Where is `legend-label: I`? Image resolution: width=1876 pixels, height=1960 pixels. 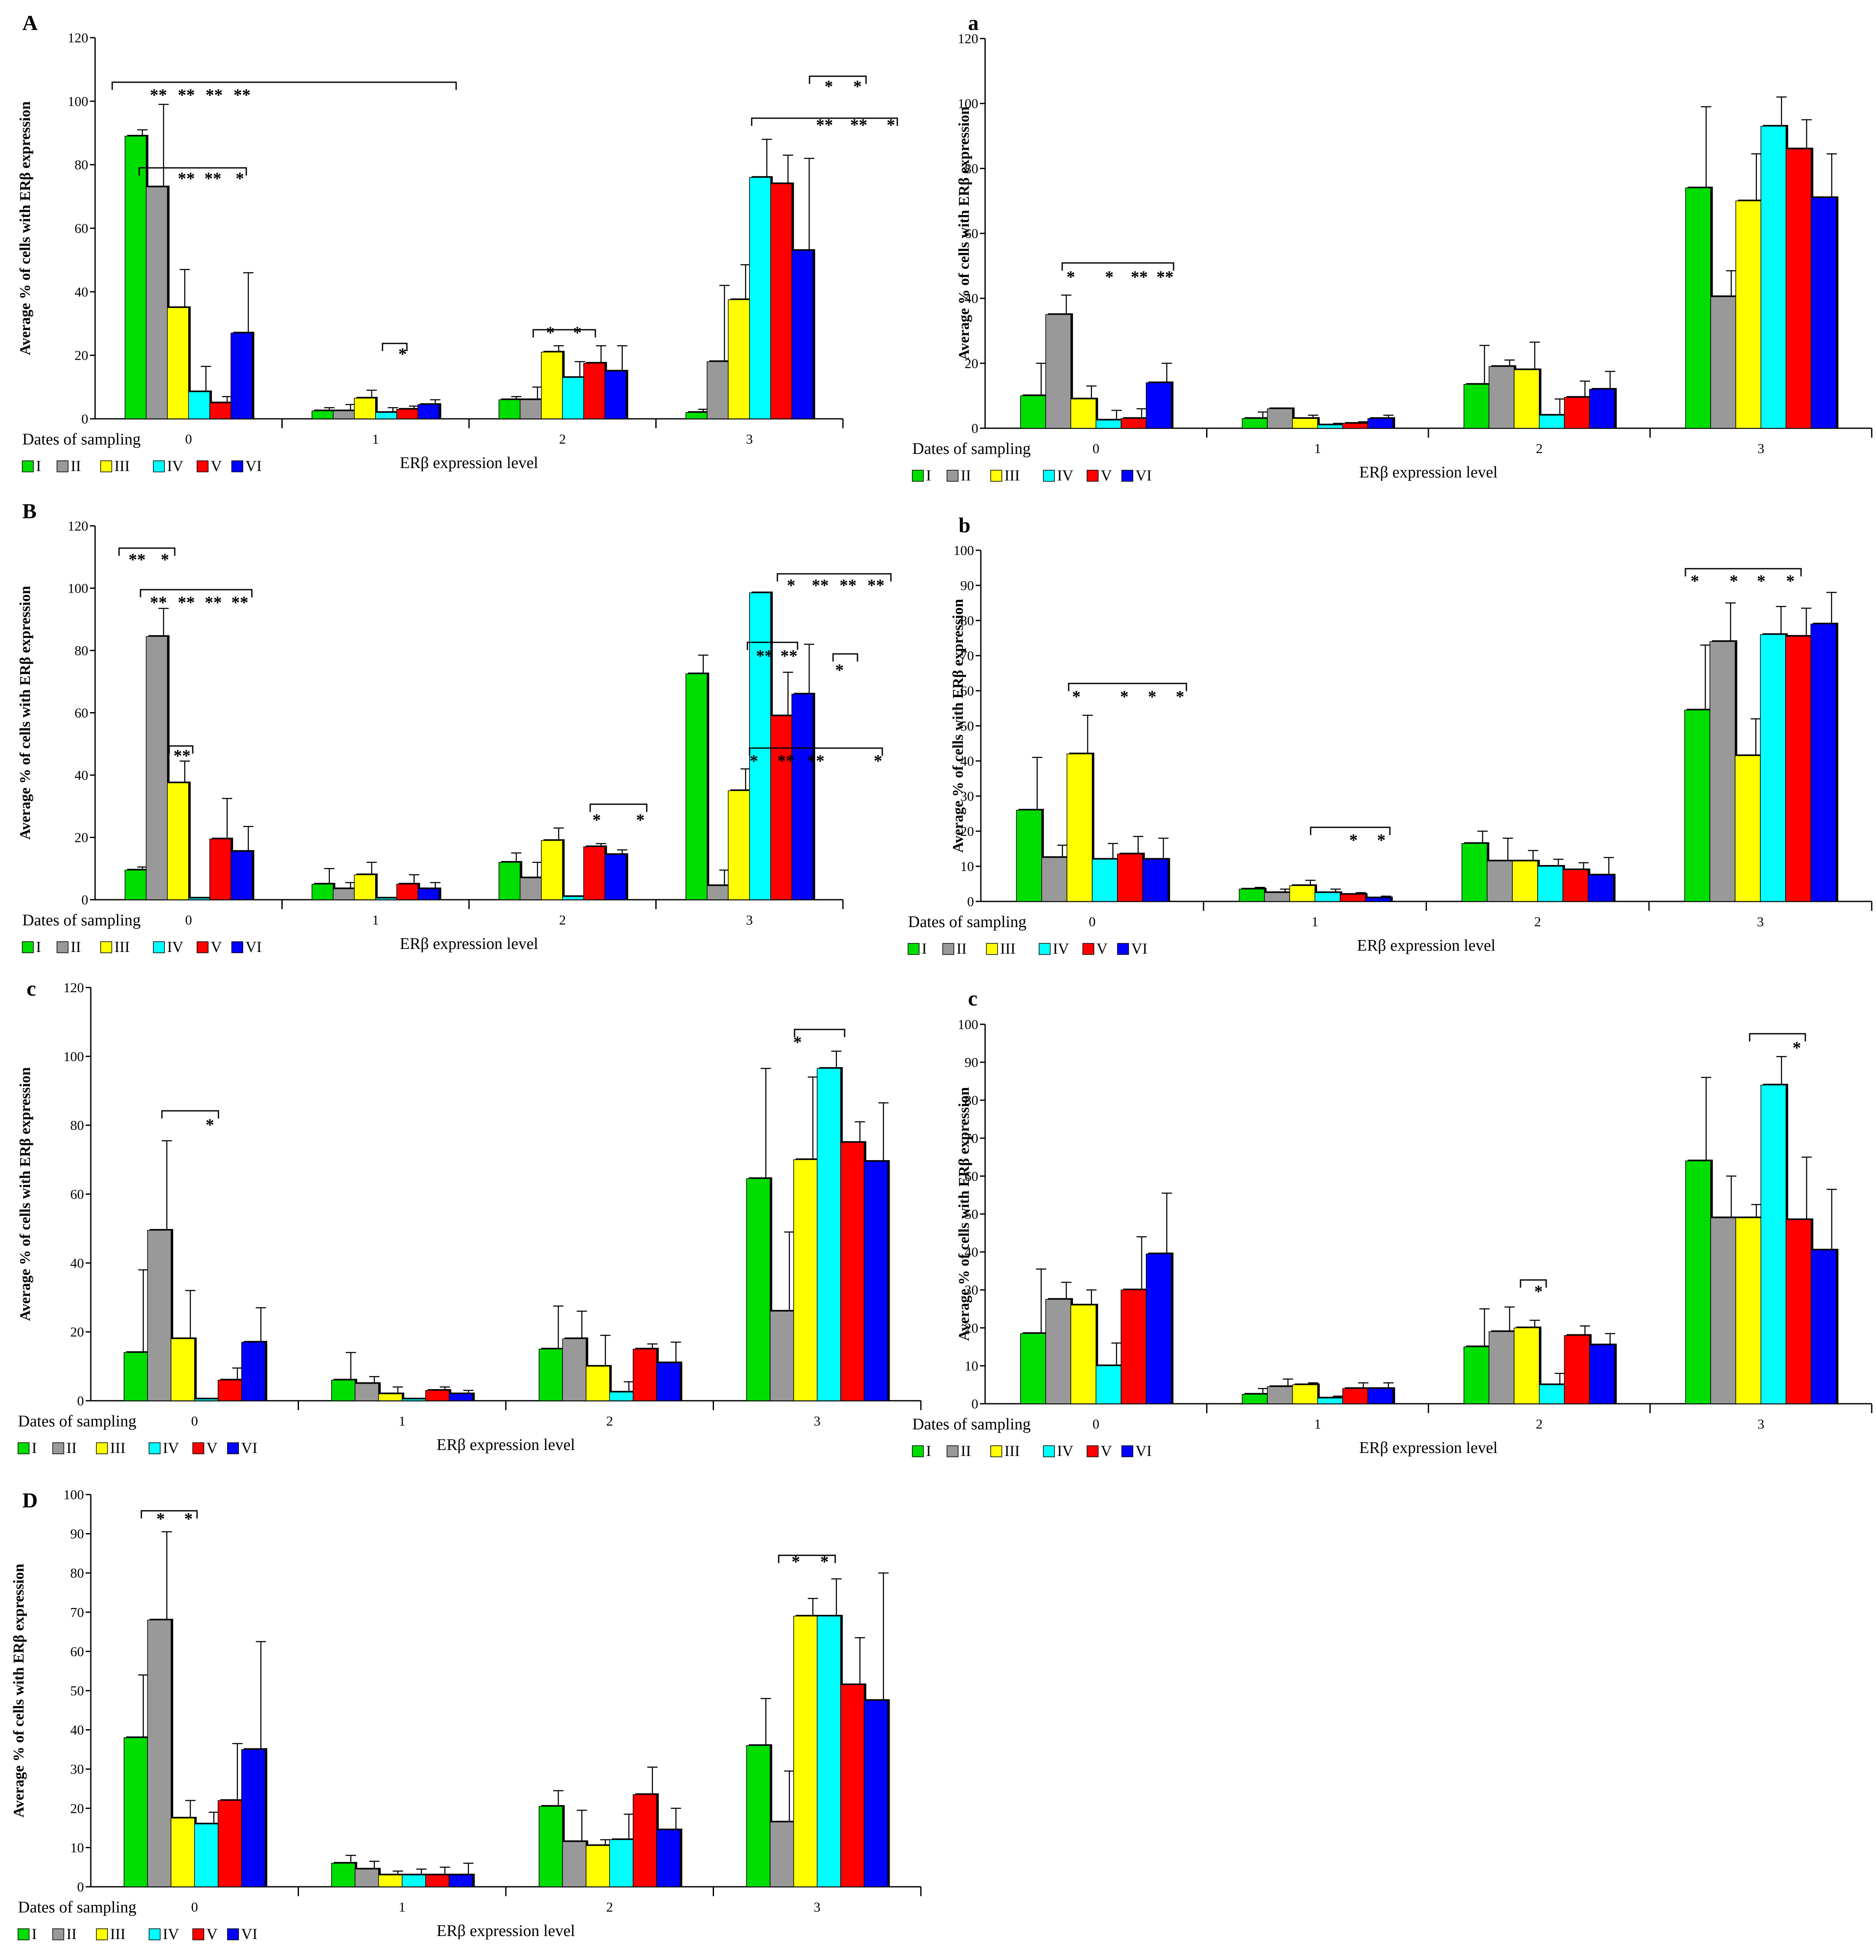
legend-label: I is located at coordinates (34, 1934).